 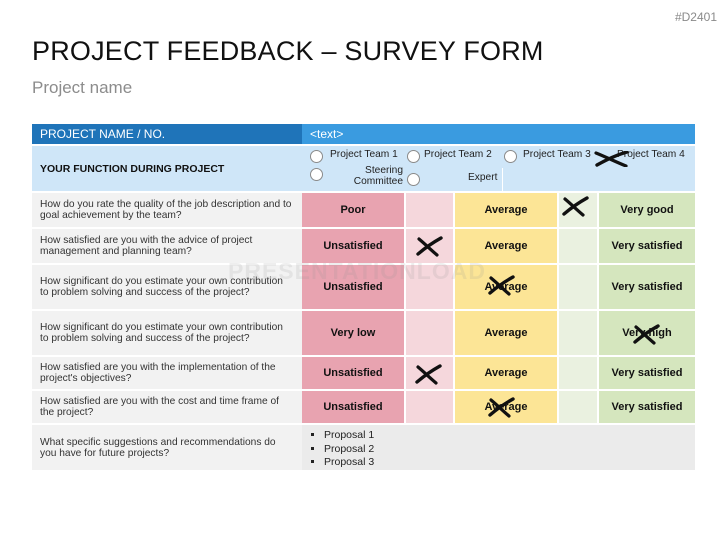 What do you see at coordinates (498, 134) in the screenshot?
I see `project-name-input: <text>` at bounding box center [498, 134].